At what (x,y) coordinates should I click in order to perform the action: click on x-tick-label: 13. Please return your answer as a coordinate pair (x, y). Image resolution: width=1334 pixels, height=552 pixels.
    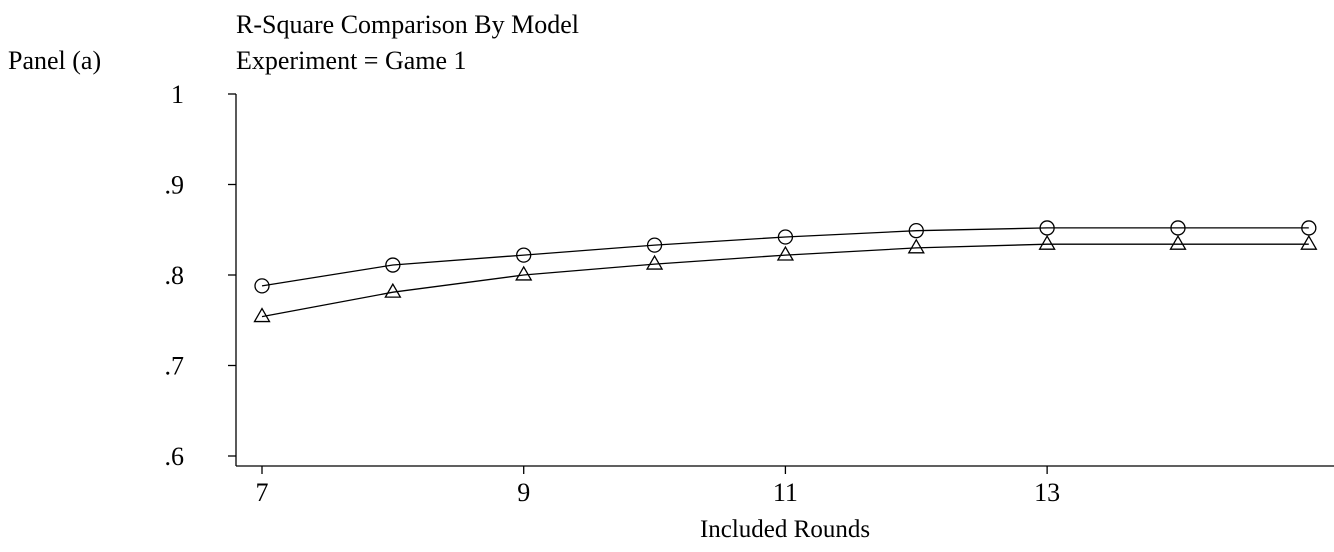
    Looking at the image, I should click on (1047, 492).